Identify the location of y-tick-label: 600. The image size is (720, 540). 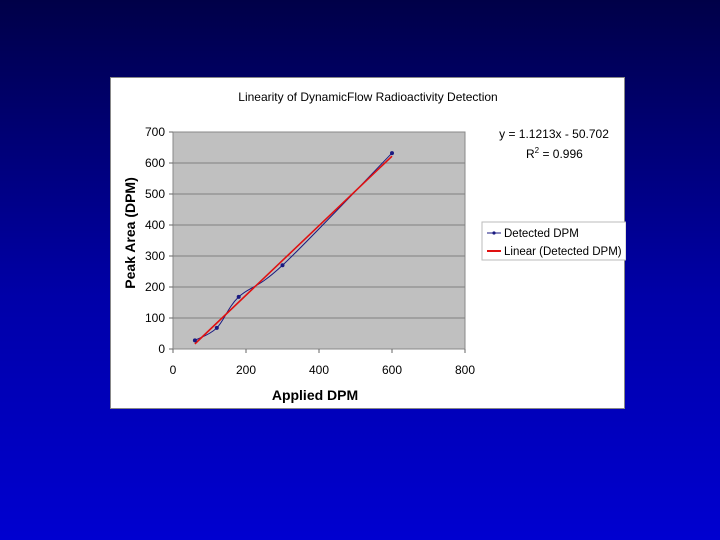
(155, 163).